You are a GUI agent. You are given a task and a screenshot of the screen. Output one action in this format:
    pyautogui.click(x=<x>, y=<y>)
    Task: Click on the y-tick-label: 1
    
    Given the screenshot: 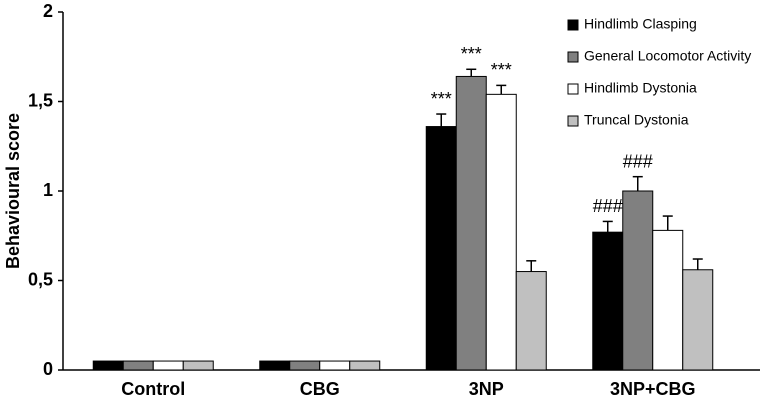 What is the action you would take?
    pyautogui.click(x=48, y=190)
    